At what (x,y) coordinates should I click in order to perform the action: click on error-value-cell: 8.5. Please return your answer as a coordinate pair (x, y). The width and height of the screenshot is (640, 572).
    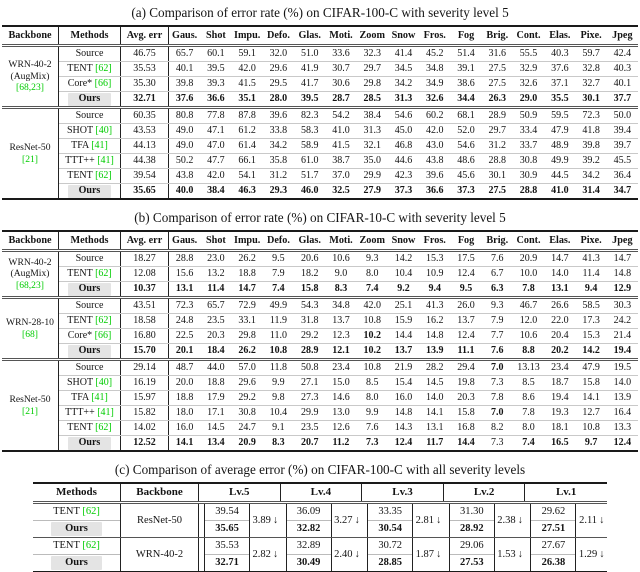
    Looking at the image, I should click on (528, 382).